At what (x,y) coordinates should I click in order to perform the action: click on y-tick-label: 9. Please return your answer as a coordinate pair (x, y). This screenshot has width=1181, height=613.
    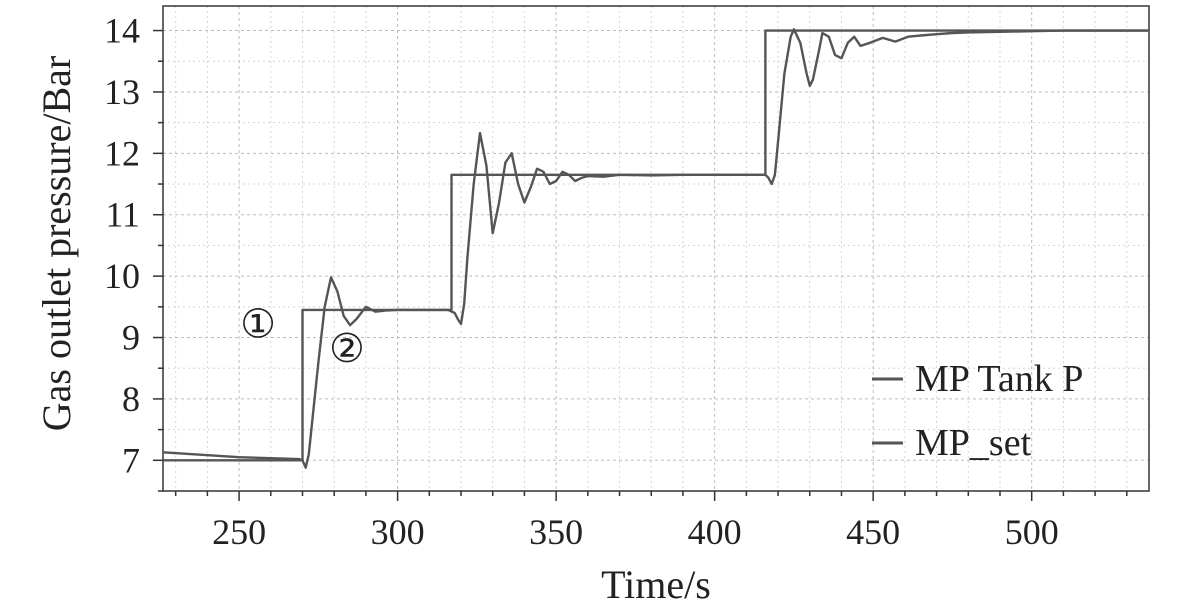
    Looking at the image, I should click on (131, 338).